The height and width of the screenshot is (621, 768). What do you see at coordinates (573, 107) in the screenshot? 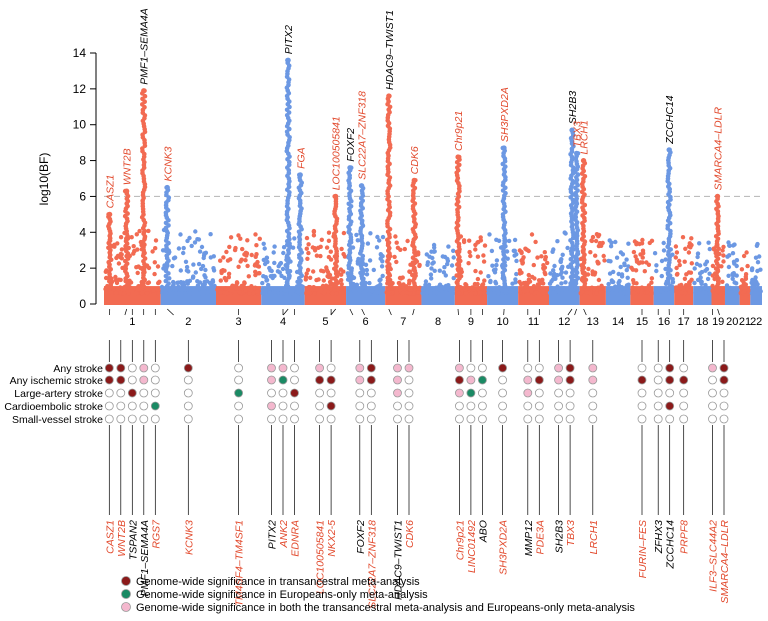
I see `peak-gene-label: SH2B3` at bounding box center [573, 107].